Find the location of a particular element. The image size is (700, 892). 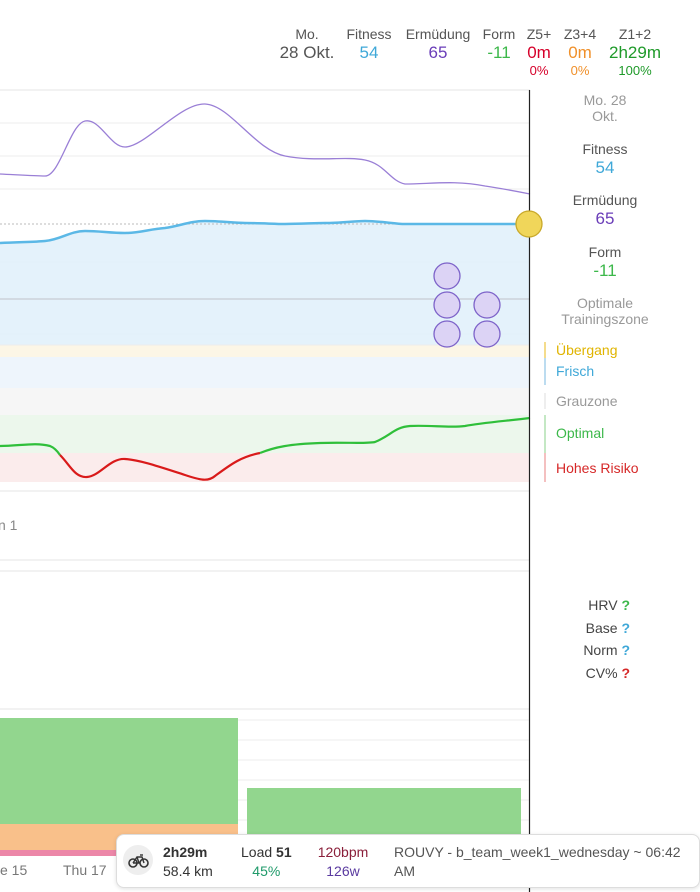

x-tick-2: Thu 17 is located at coordinates (85, 870).